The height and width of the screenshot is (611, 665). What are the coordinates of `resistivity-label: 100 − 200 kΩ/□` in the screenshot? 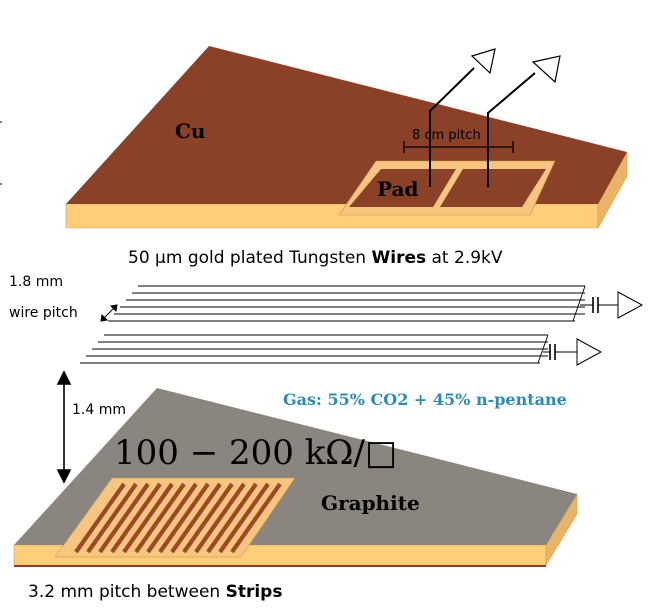 It's located at (255, 453).